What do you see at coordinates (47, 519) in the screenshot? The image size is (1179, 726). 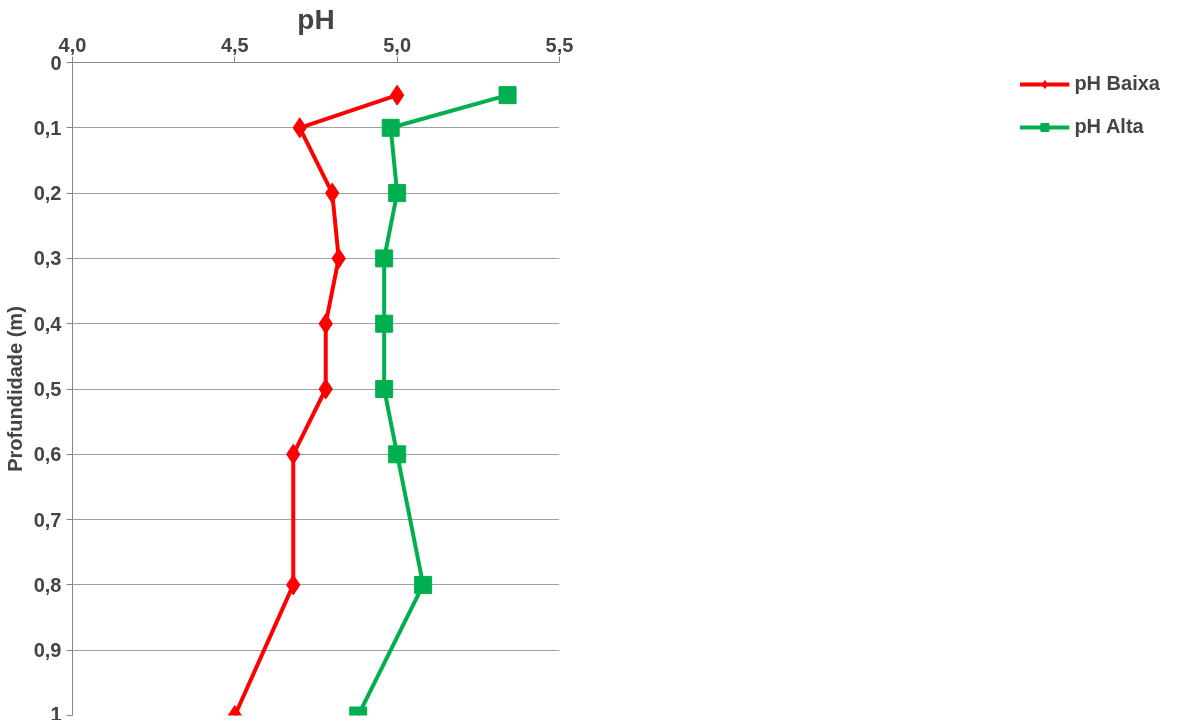 I see `y-tick-label: 0,7` at bounding box center [47, 519].